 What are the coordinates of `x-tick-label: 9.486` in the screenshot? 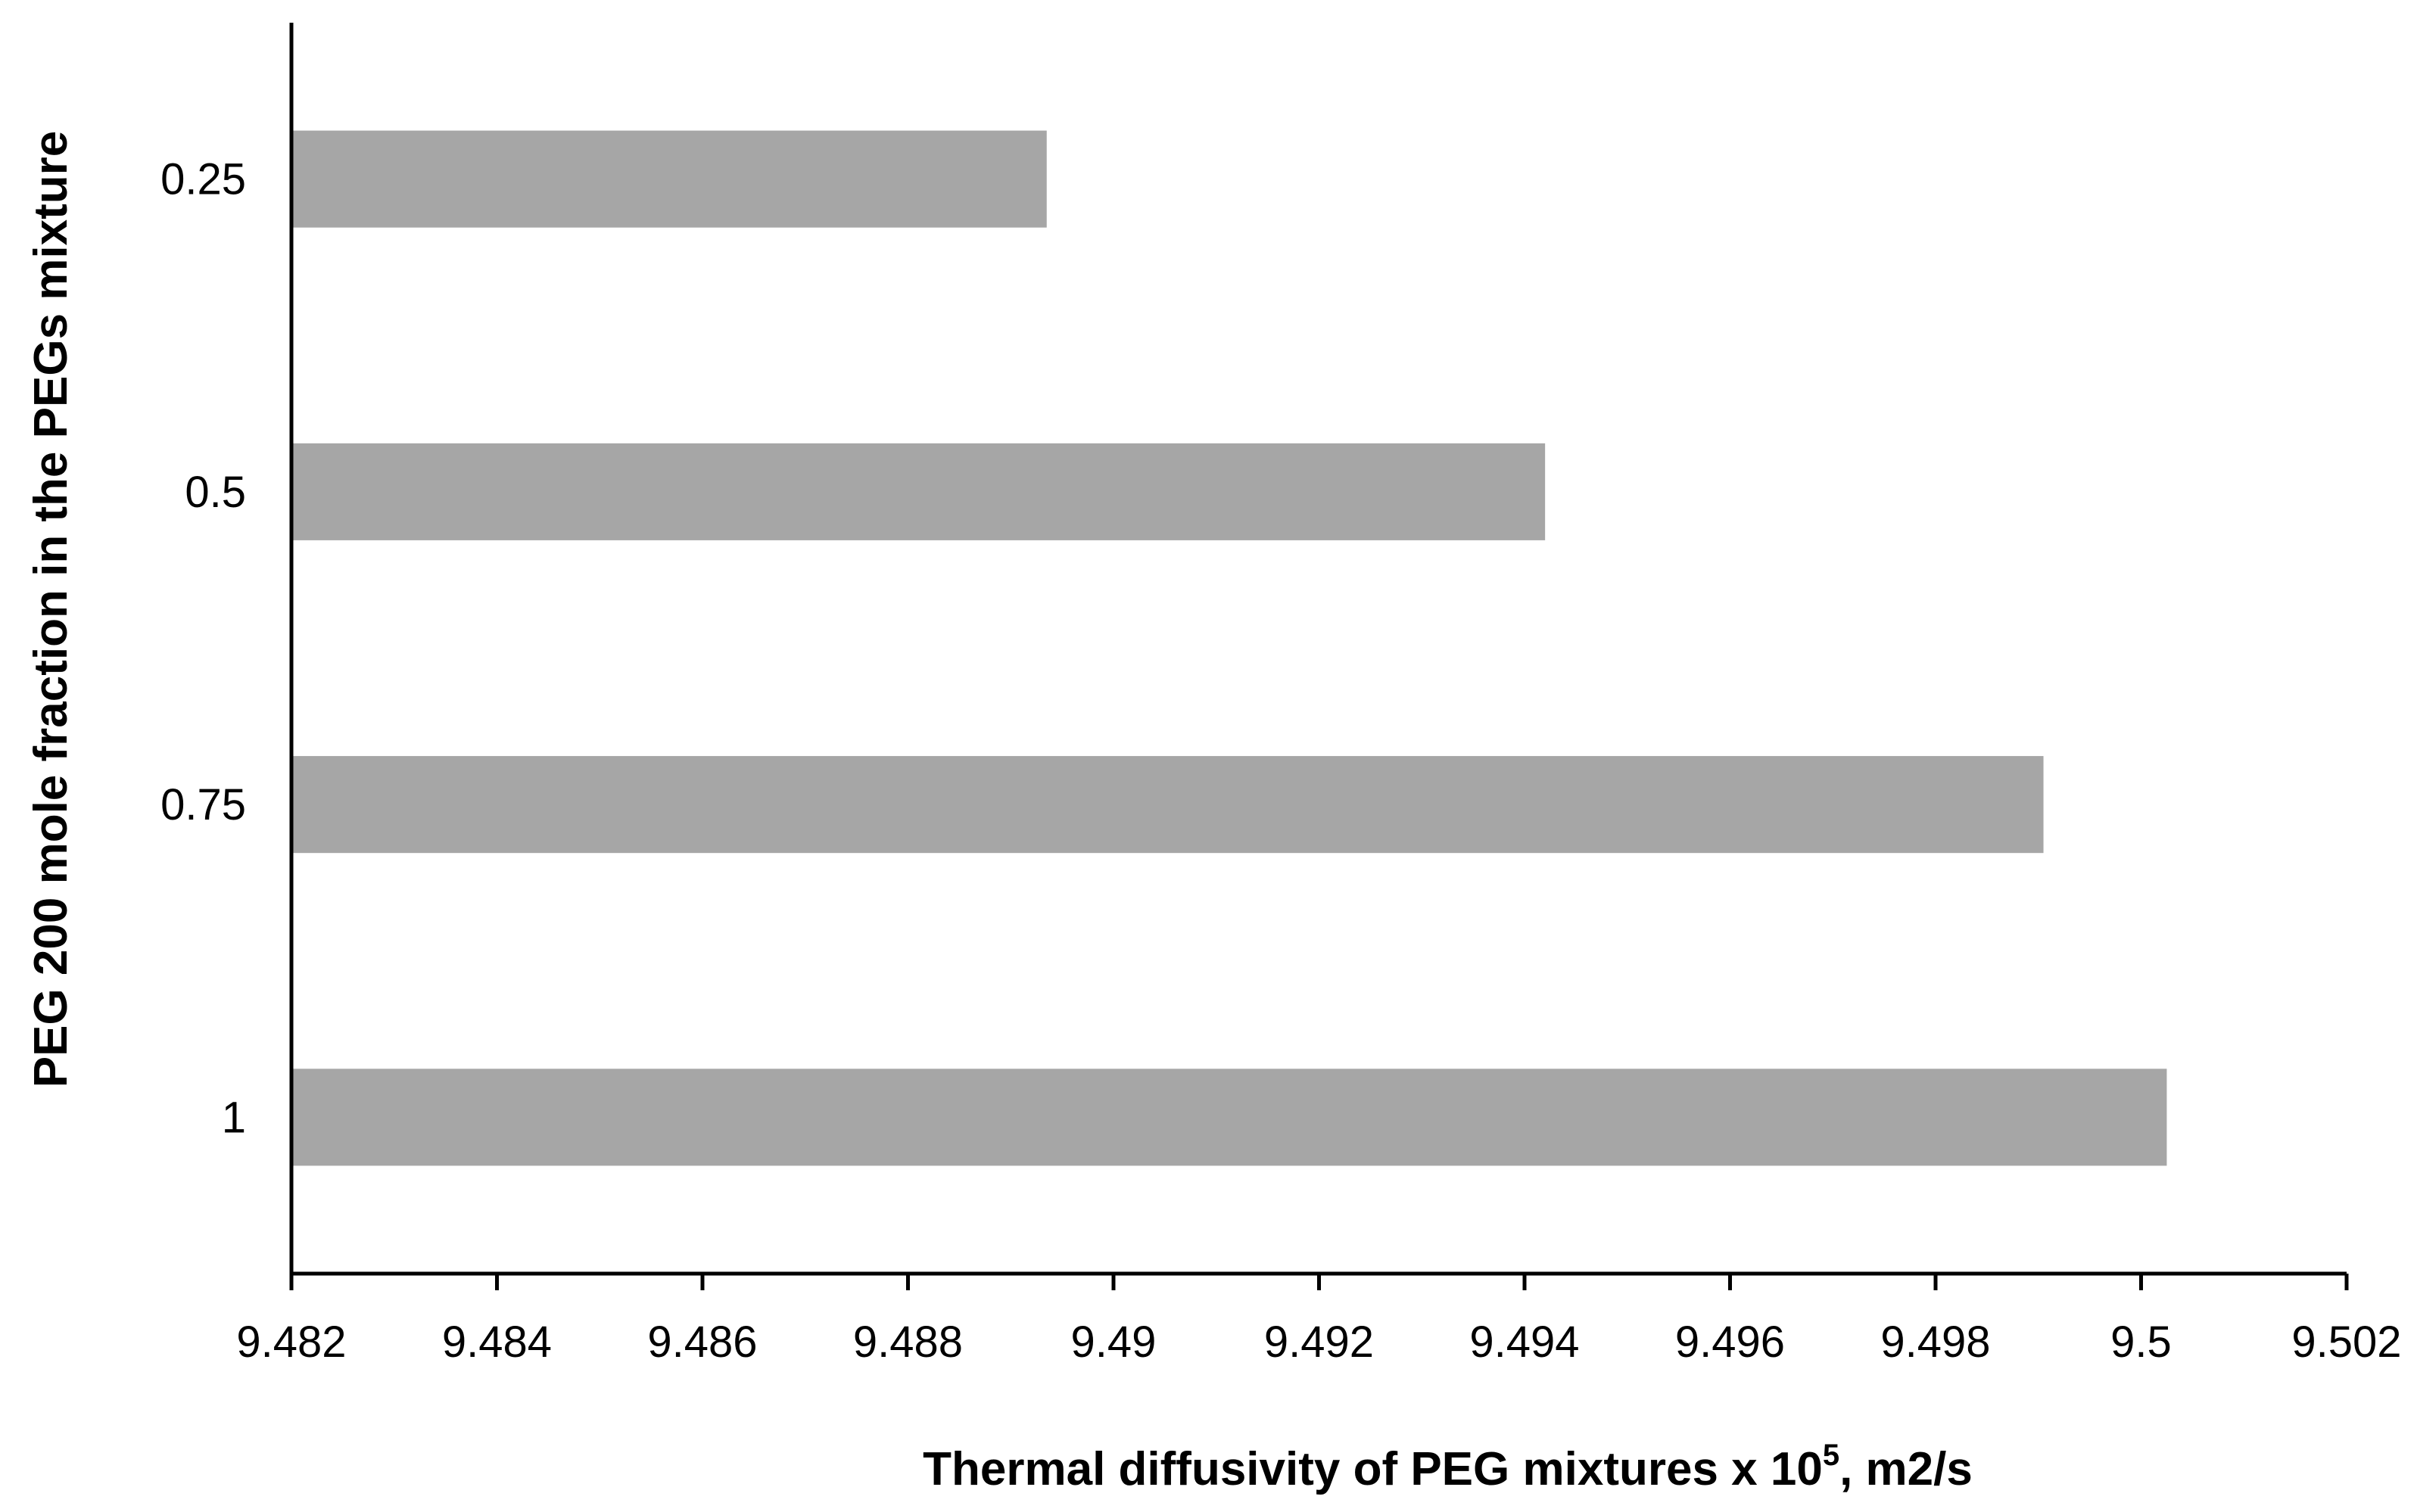 It's located at (702, 1342).